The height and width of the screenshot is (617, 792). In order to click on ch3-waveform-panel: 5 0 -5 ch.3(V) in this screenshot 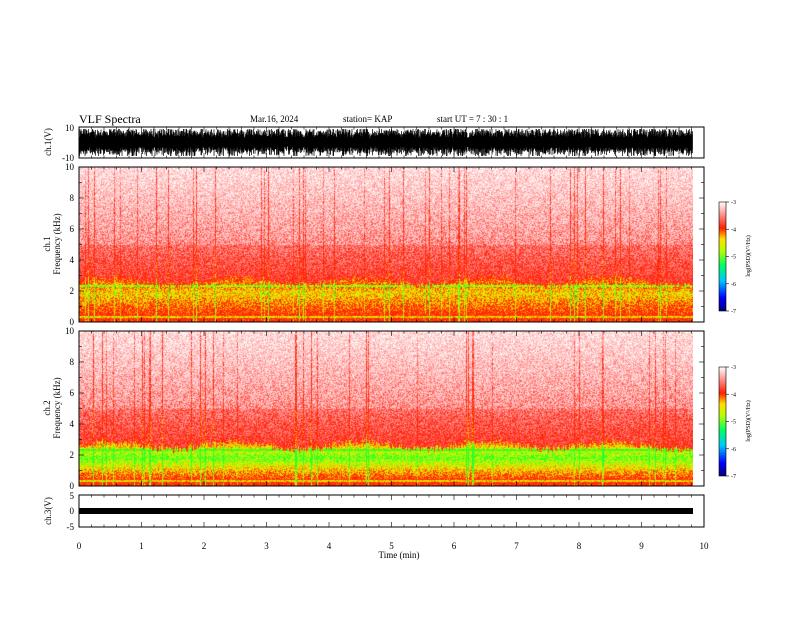, I will do `click(374, 511)`.